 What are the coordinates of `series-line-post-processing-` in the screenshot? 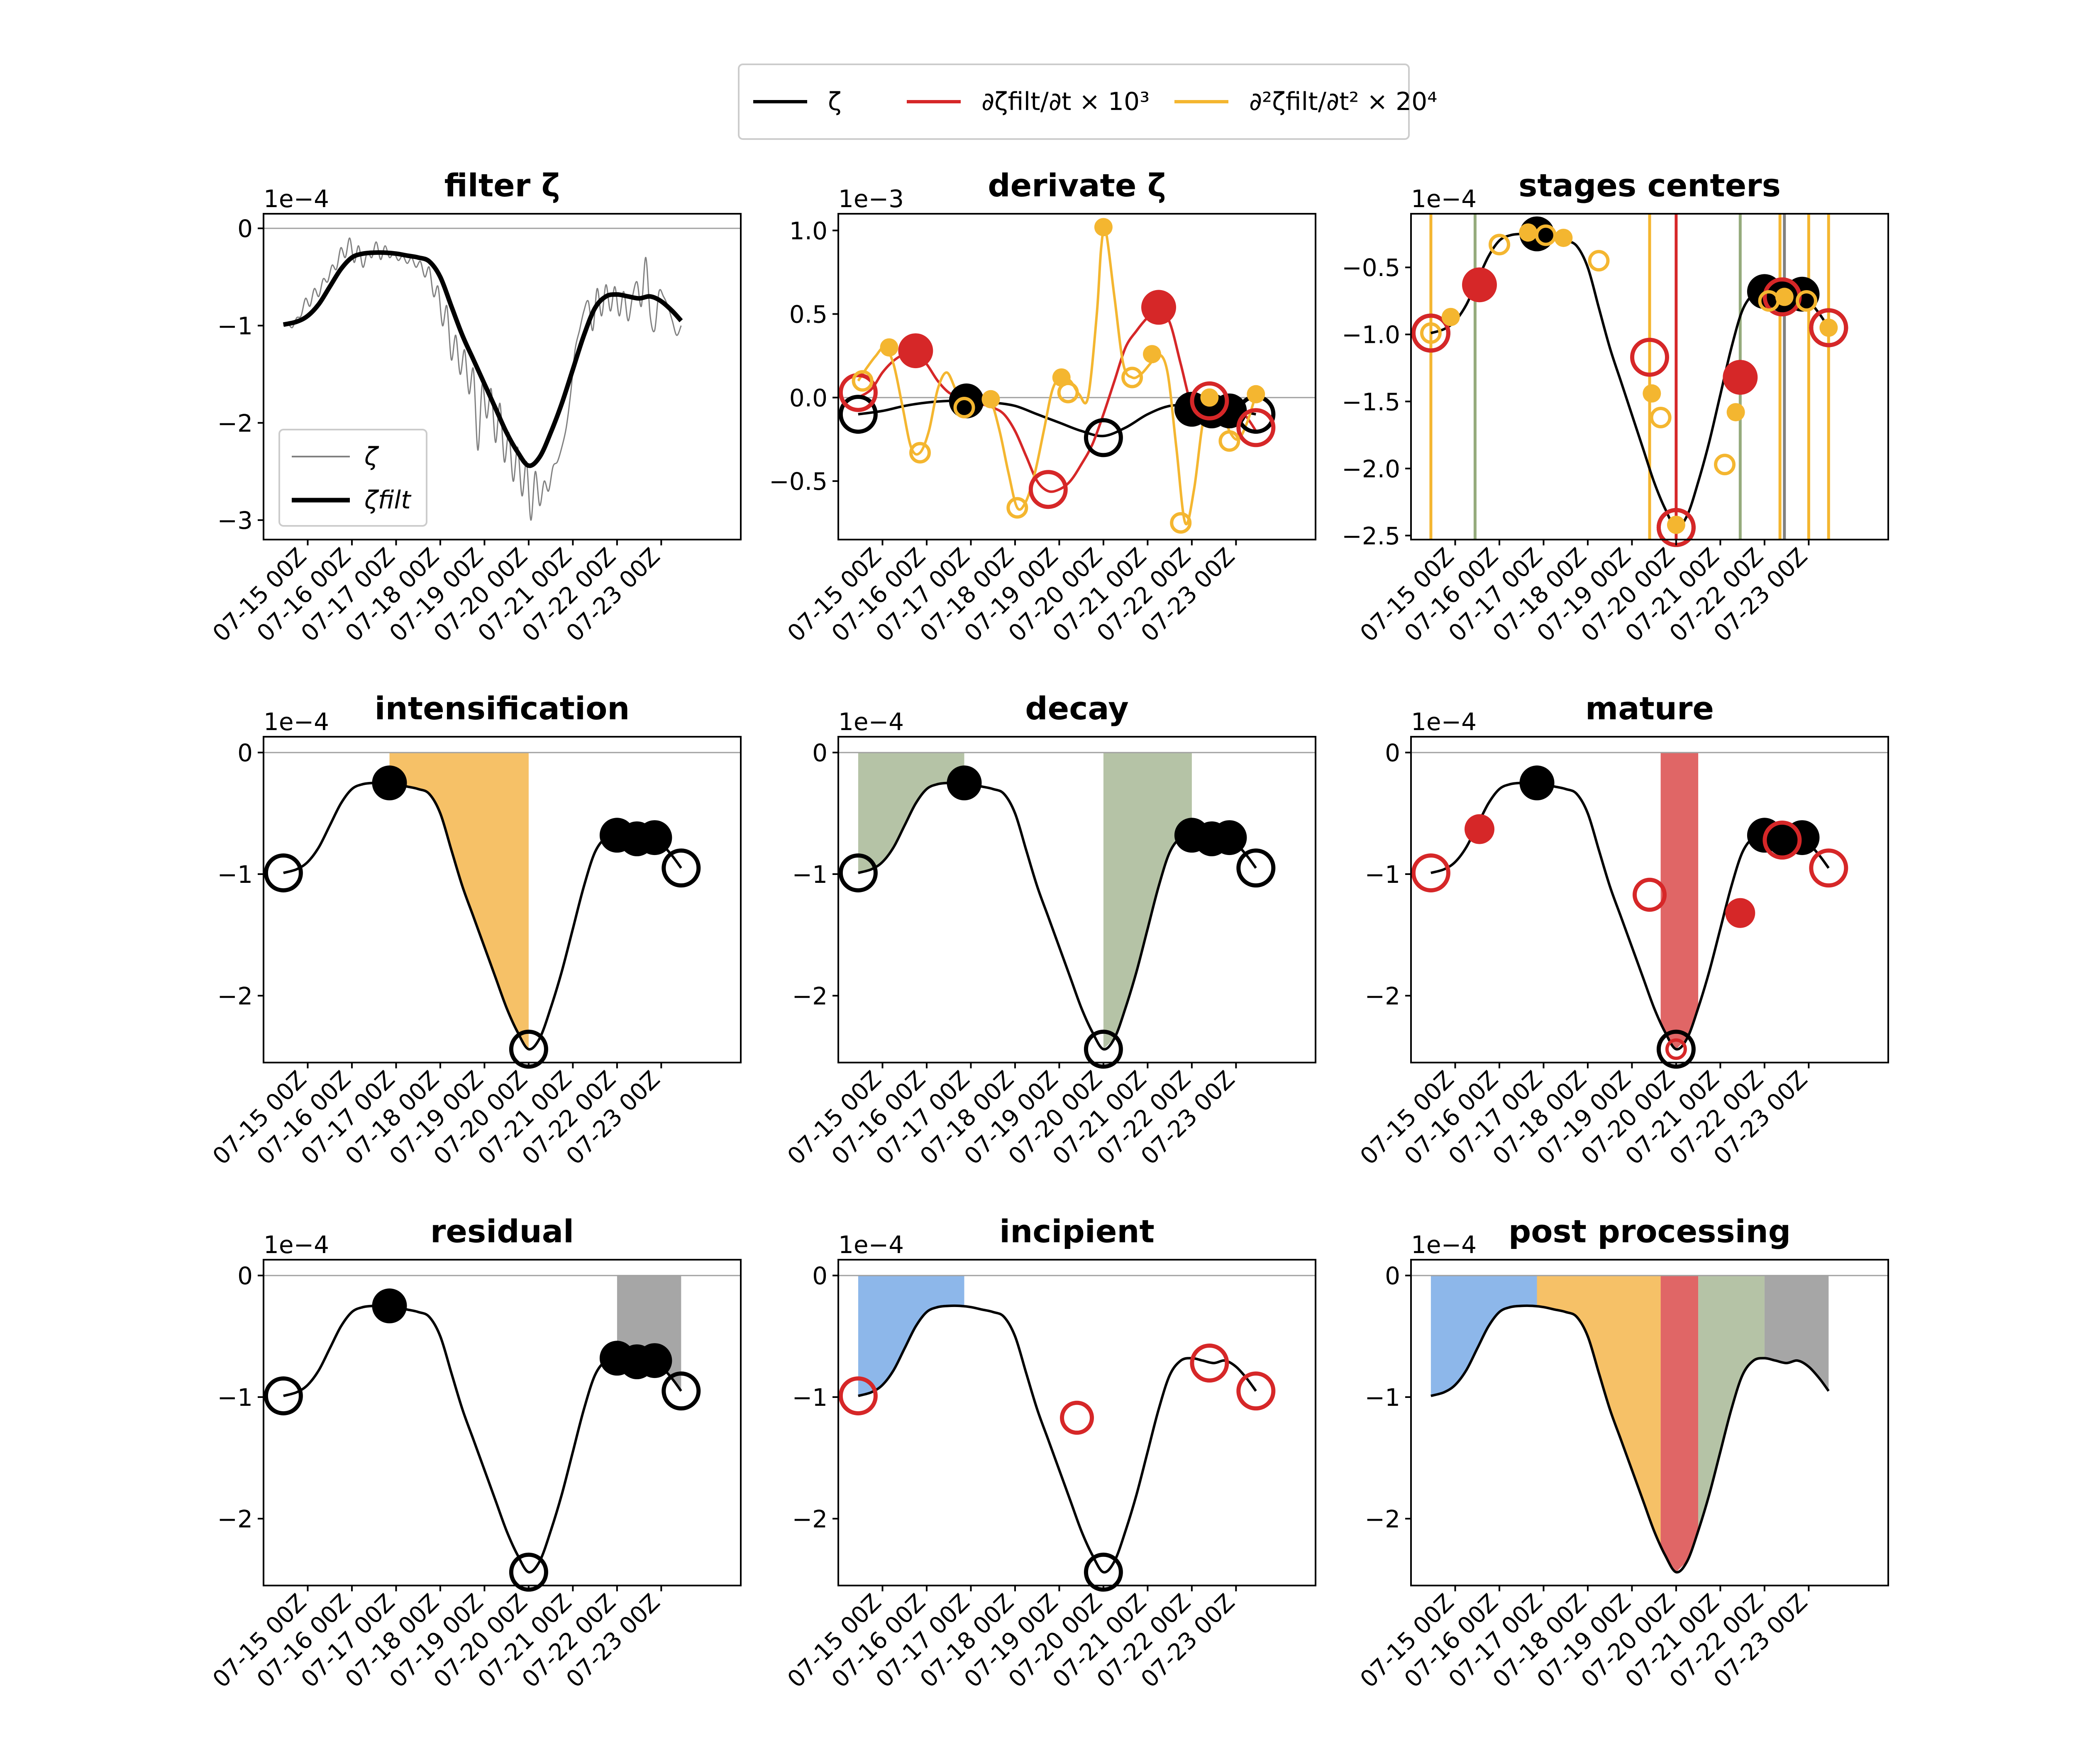 It's located at (1630, 1439).